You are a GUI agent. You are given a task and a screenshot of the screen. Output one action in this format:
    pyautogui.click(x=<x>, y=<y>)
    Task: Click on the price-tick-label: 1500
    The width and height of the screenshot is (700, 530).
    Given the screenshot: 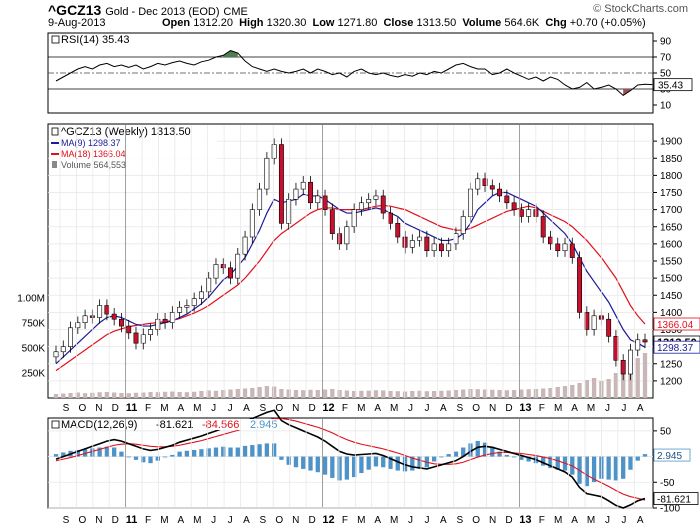 What is the action you would take?
    pyautogui.click(x=671, y=279)
    